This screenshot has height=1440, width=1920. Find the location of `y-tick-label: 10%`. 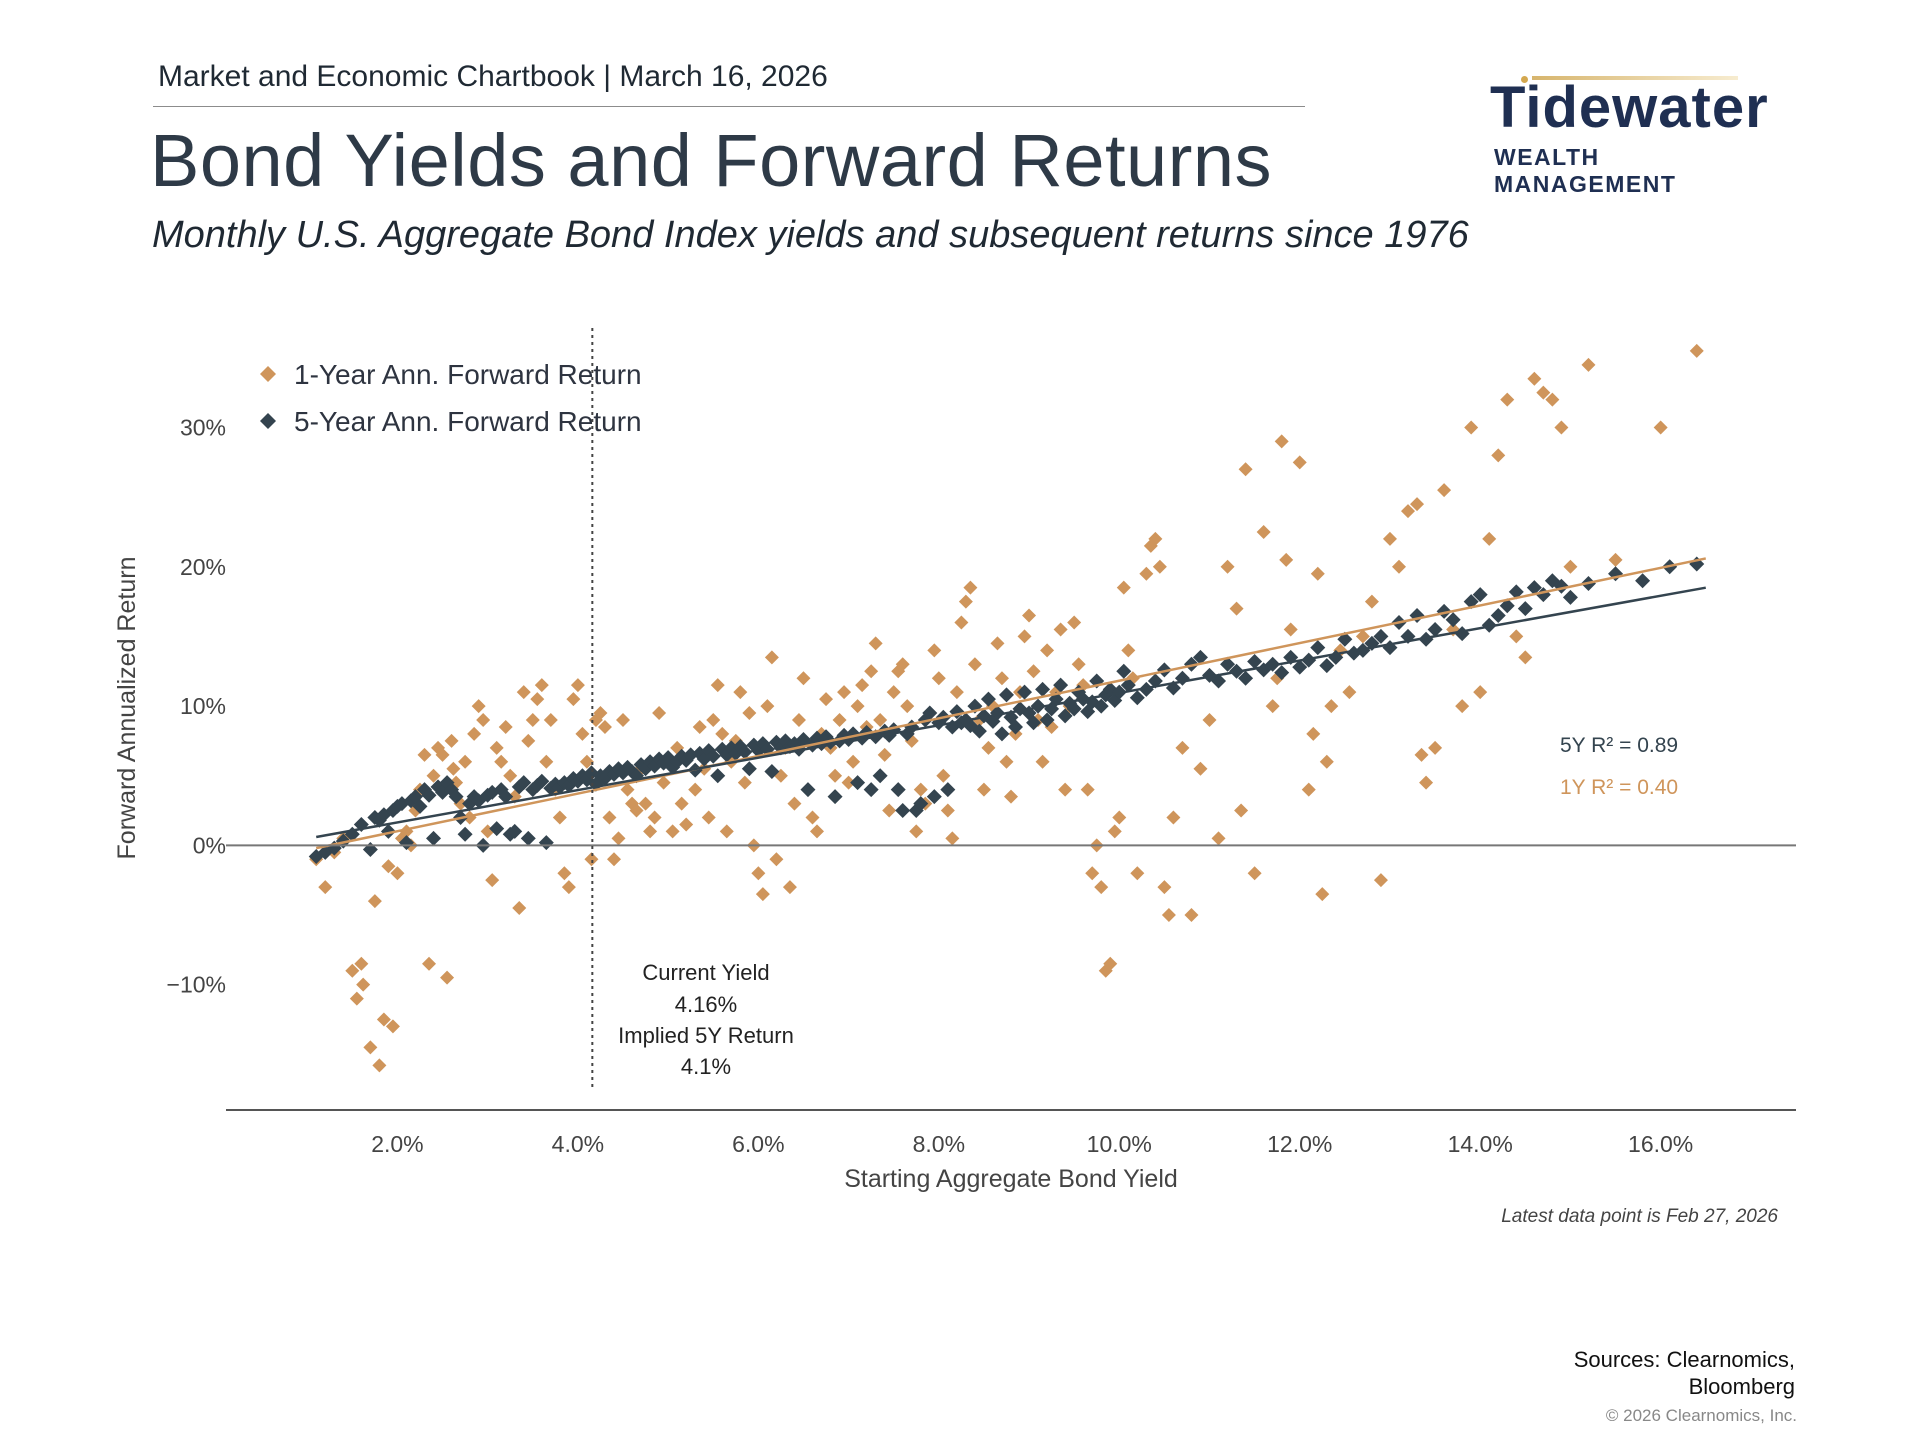

y-tick-label: 10% is located at coordinates (203, 706).